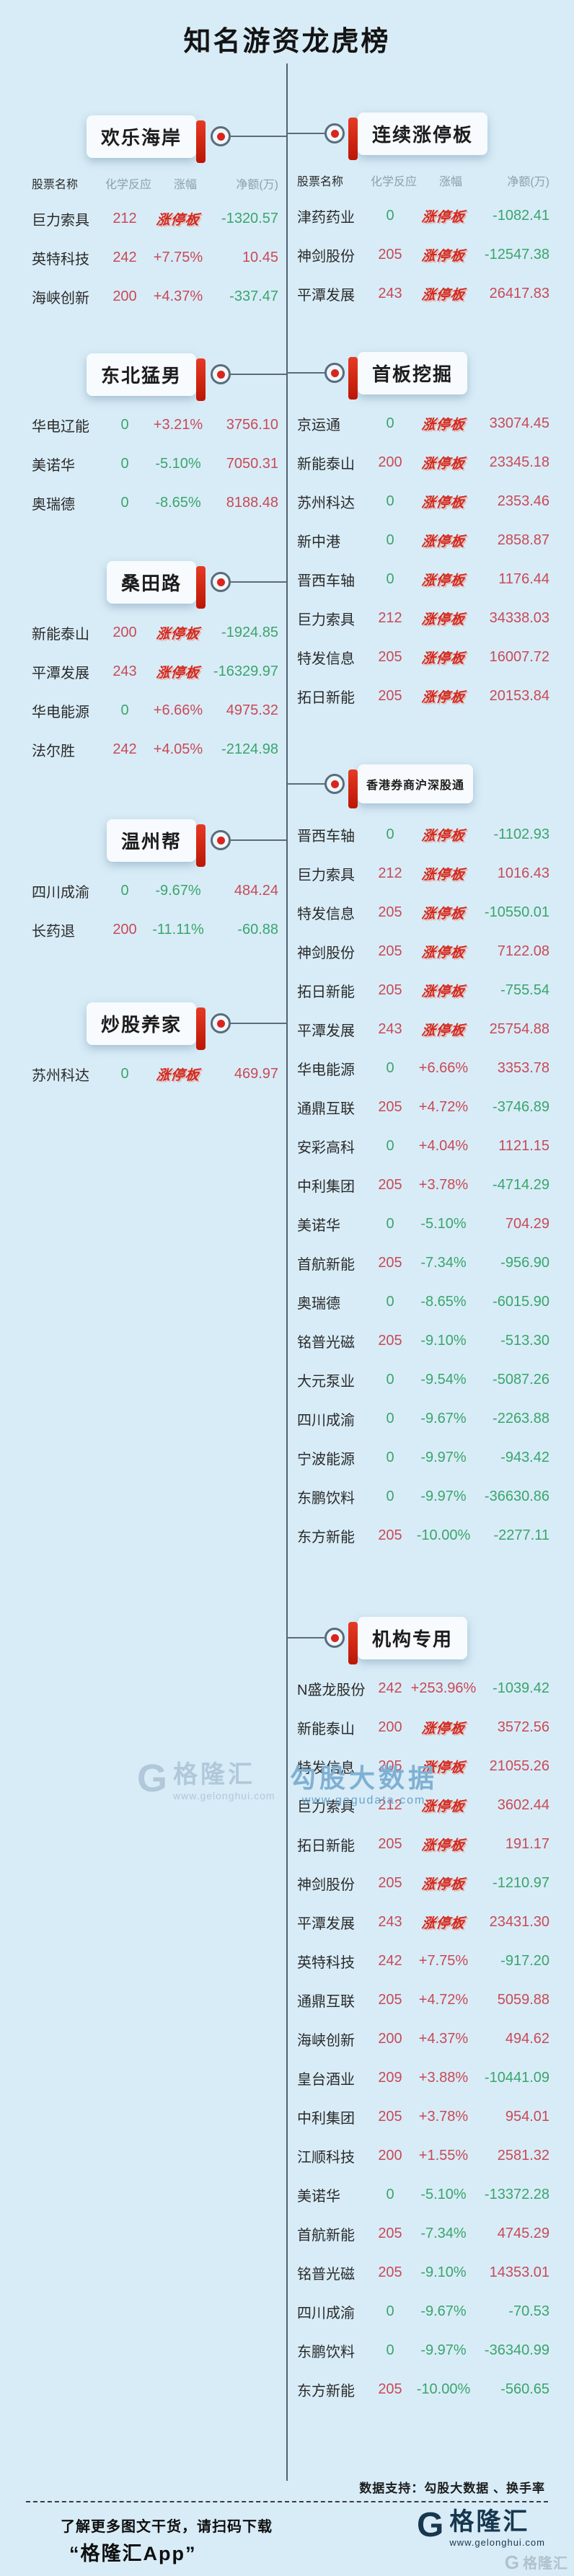  I want to click on stock-row: 通鼎互联 205 +4.72% 5059.88, so click(423, 1999).